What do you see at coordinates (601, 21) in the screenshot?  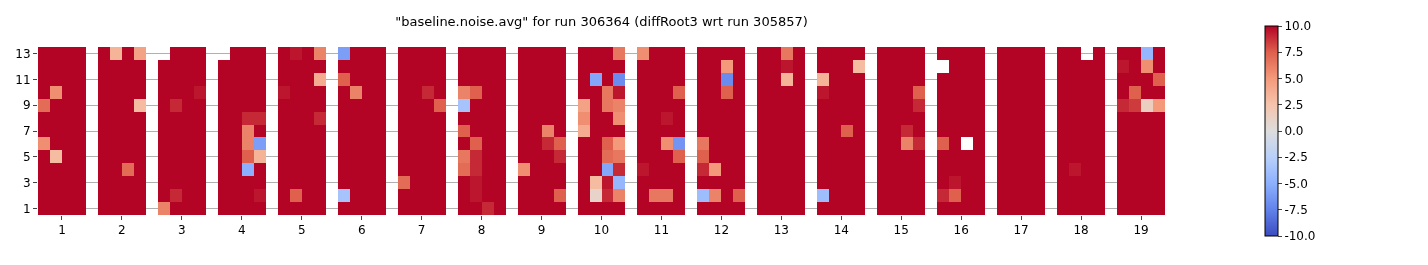 I see `chart-title: "baseline.noise.avg" for run 306364 (diffRoot3 wrt run 305857)` at bounding box center [601, 21].